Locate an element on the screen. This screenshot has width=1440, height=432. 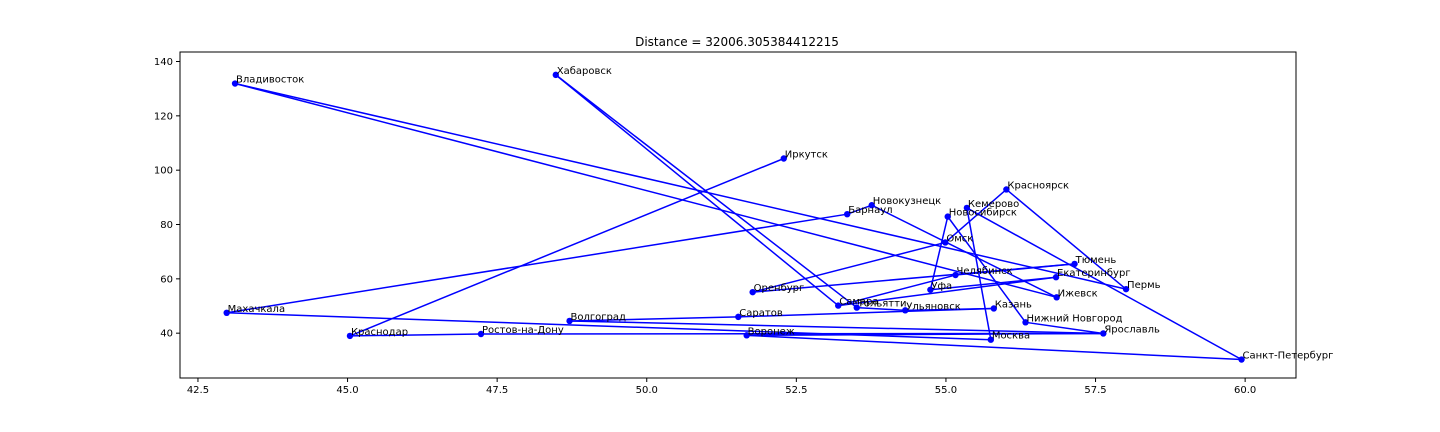
city-label: Тольятти is located at coordinates (882, 304).